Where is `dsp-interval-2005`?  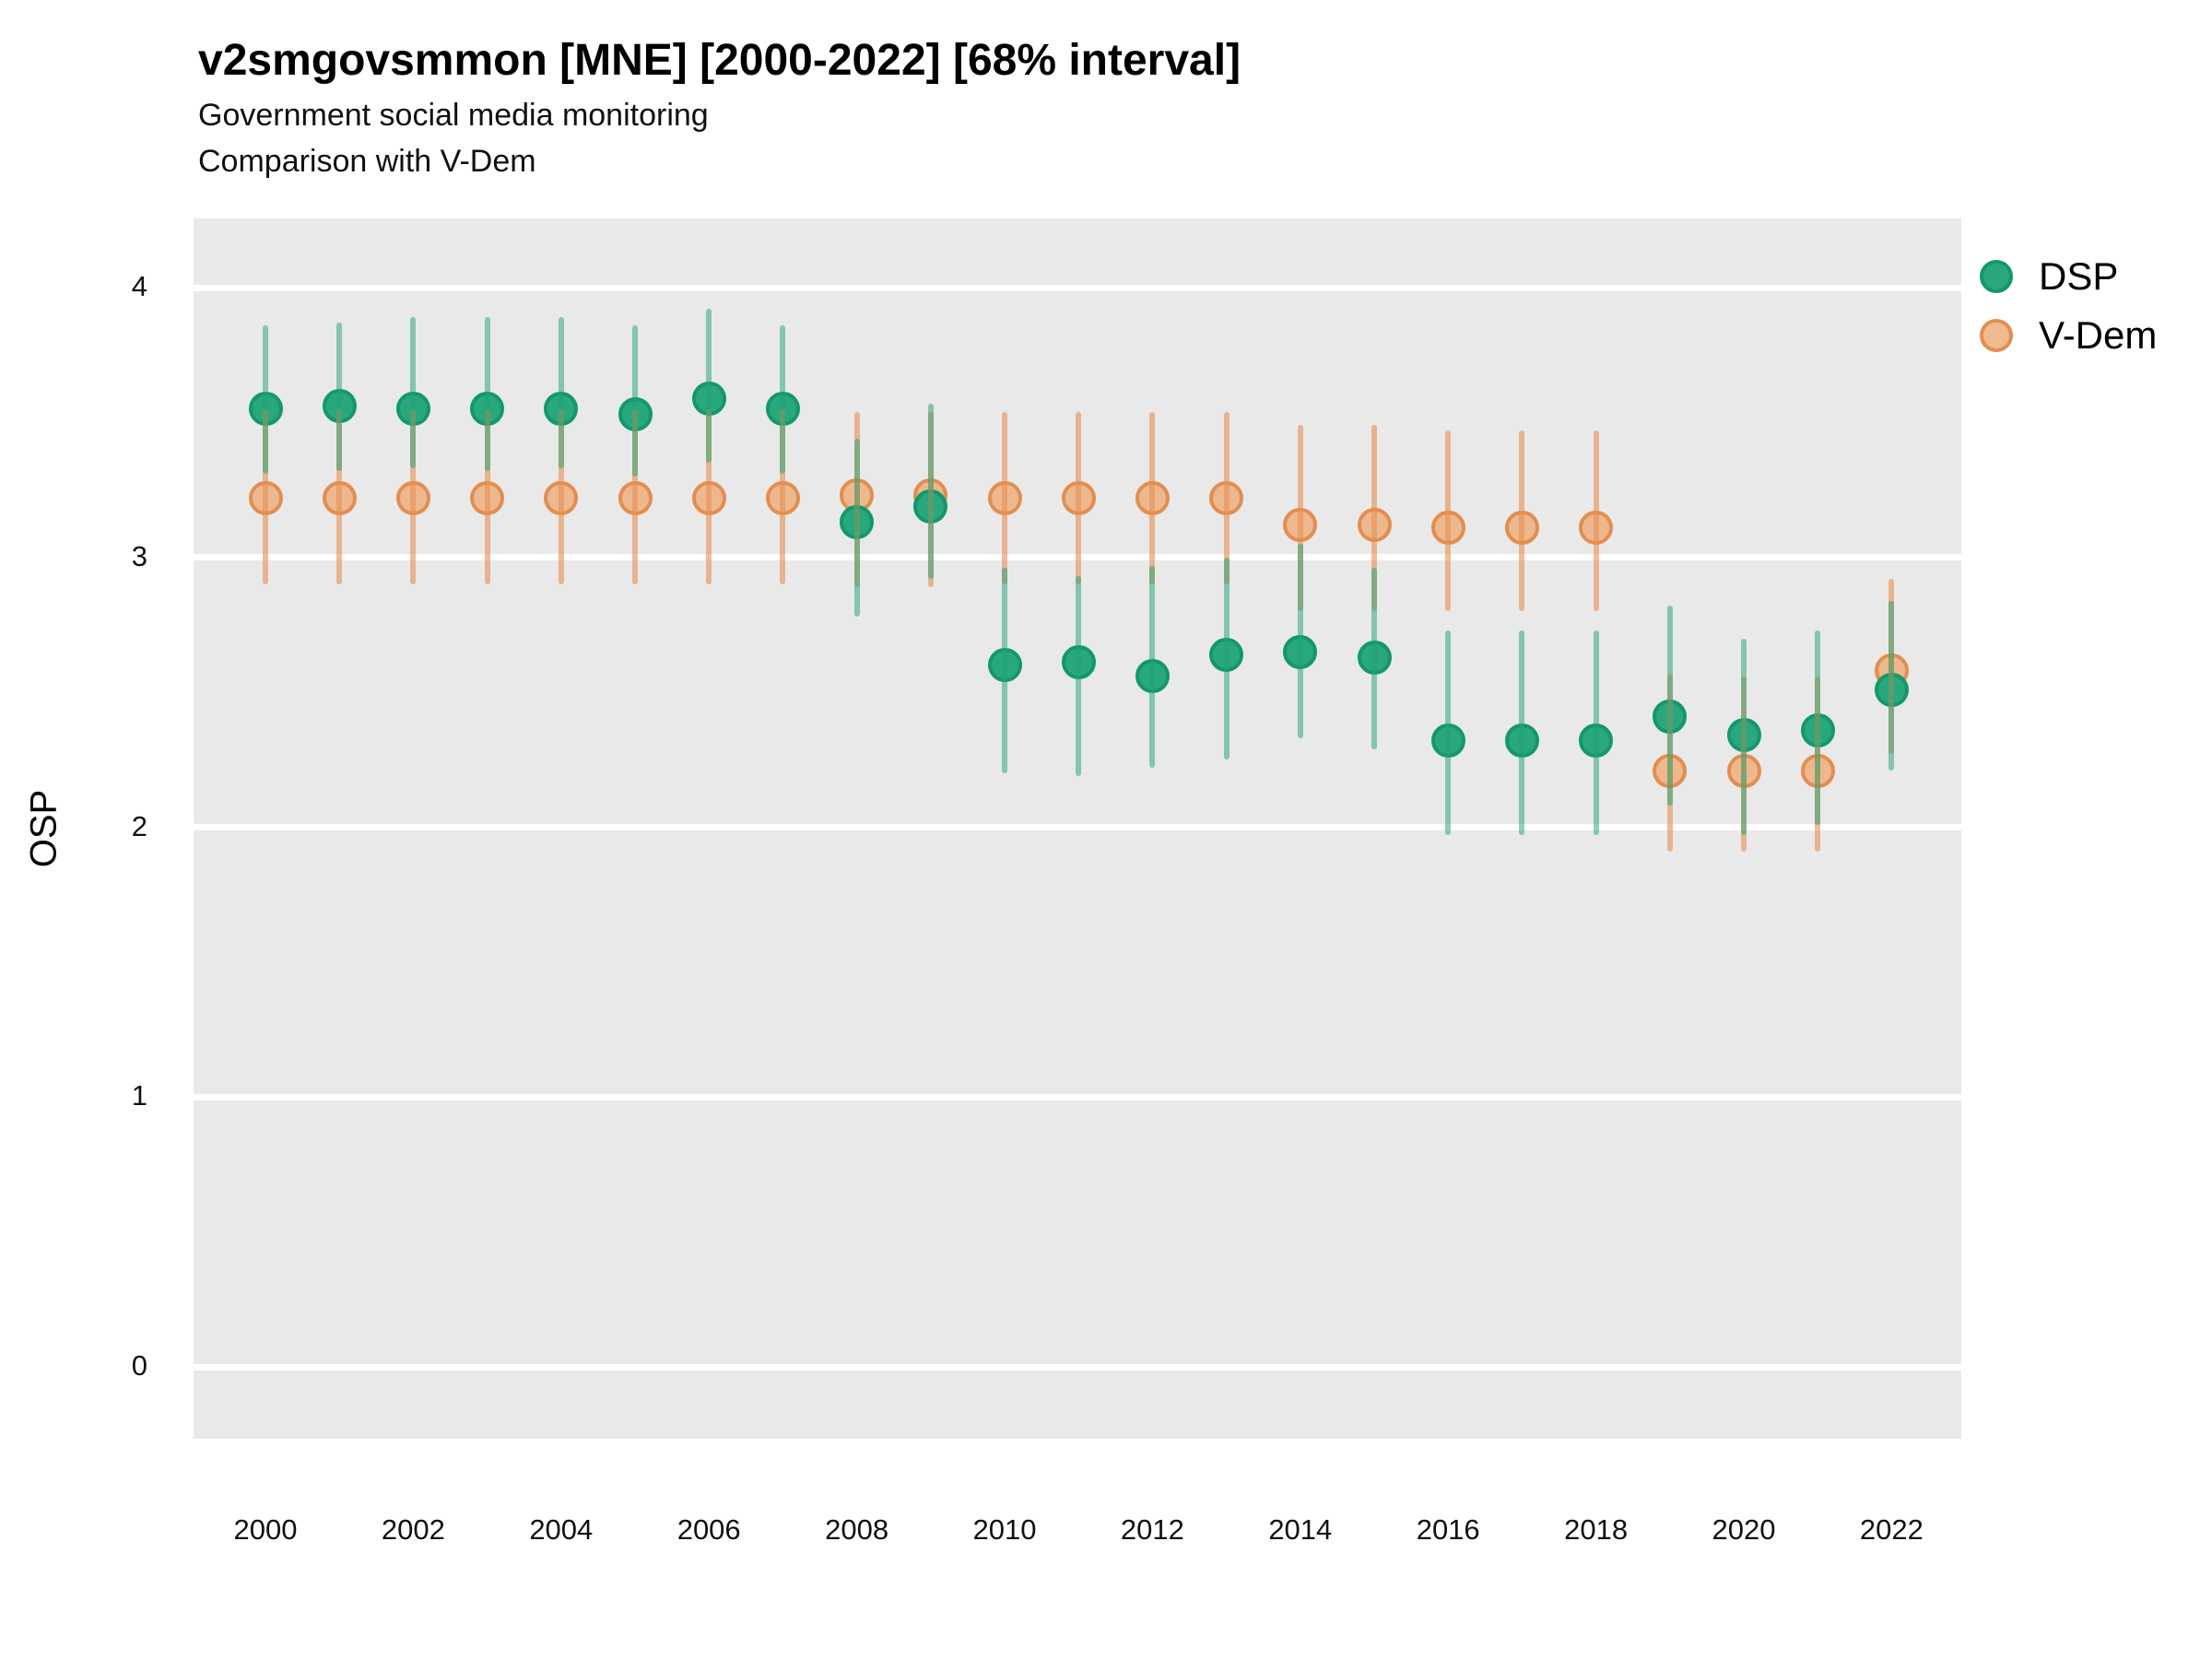
dsp-interval-2005 is located at coordinates (635, 400).